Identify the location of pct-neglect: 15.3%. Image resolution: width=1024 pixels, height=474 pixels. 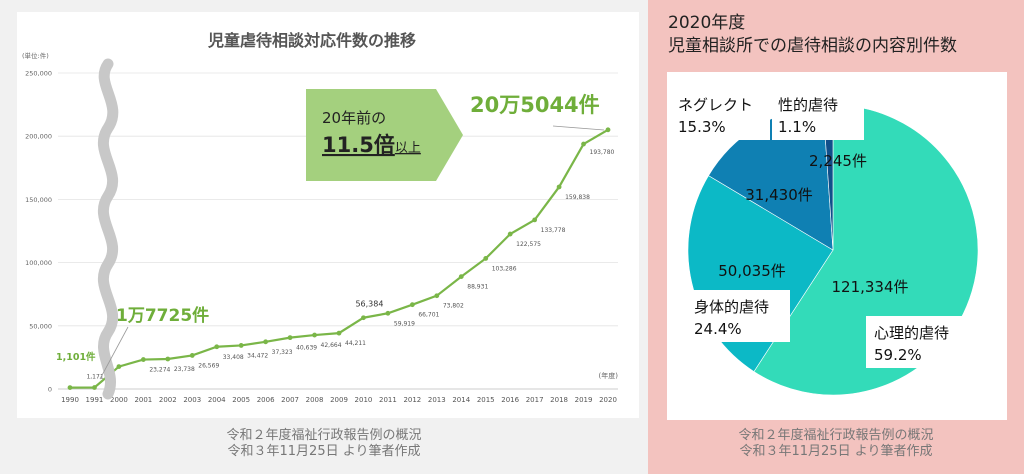
(702, 127).